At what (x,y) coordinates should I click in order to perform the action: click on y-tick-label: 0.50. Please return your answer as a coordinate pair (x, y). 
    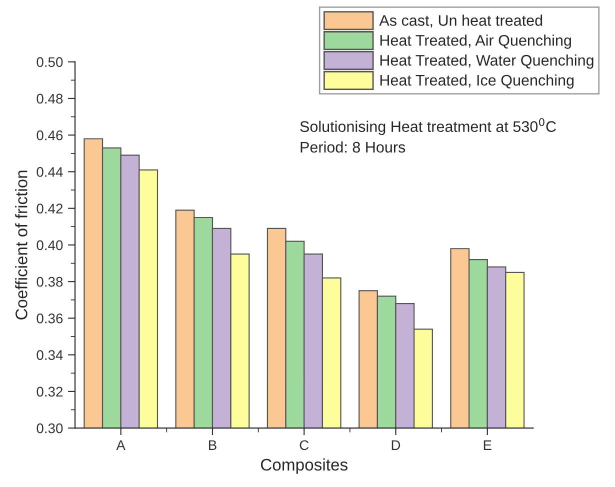
    Looking at the image, I should click on (49, 62).